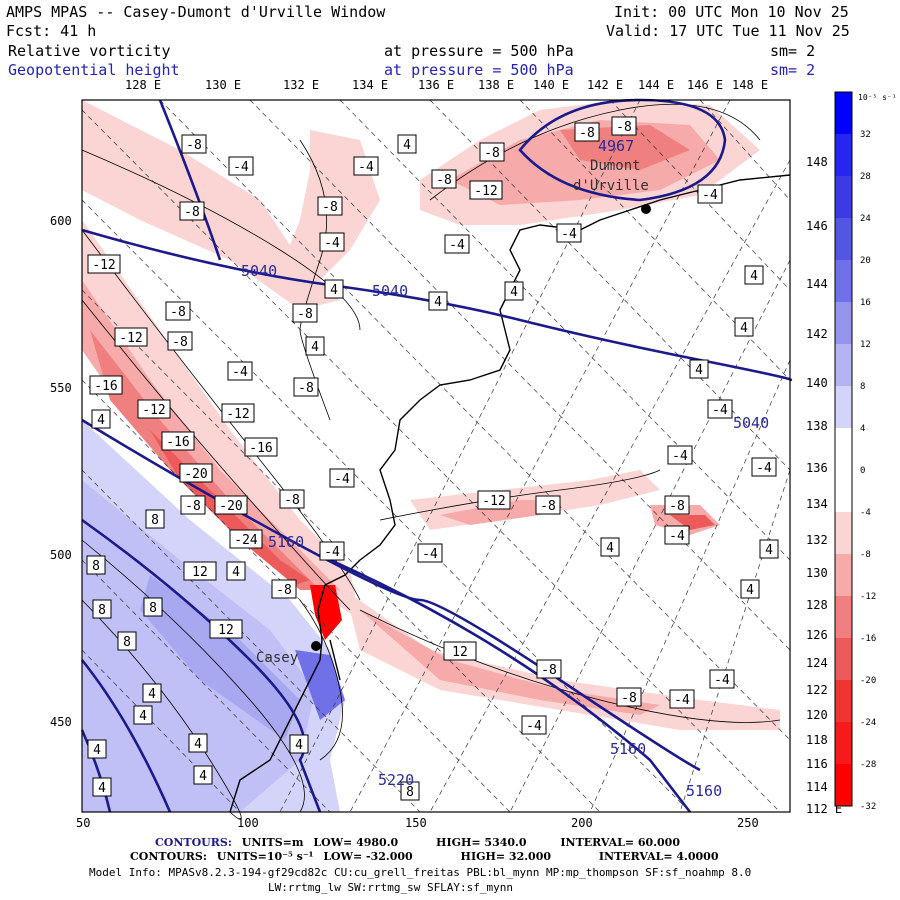 This screenshot has height=900, width=900. I want to click on top-lon-label: 140 E, so click(551, 85).